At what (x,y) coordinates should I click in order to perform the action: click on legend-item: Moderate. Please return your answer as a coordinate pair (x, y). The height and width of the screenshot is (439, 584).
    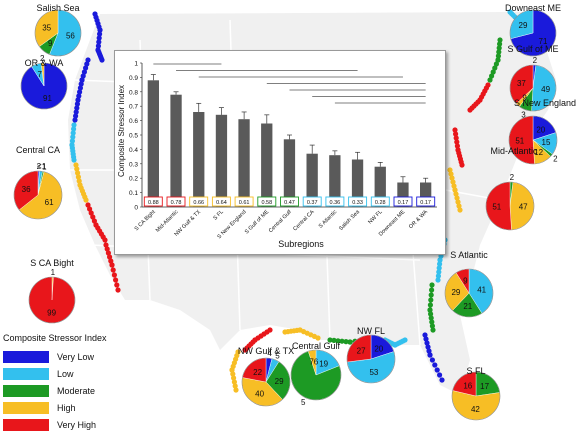
    Looking at the image, I should click on (49, 390).